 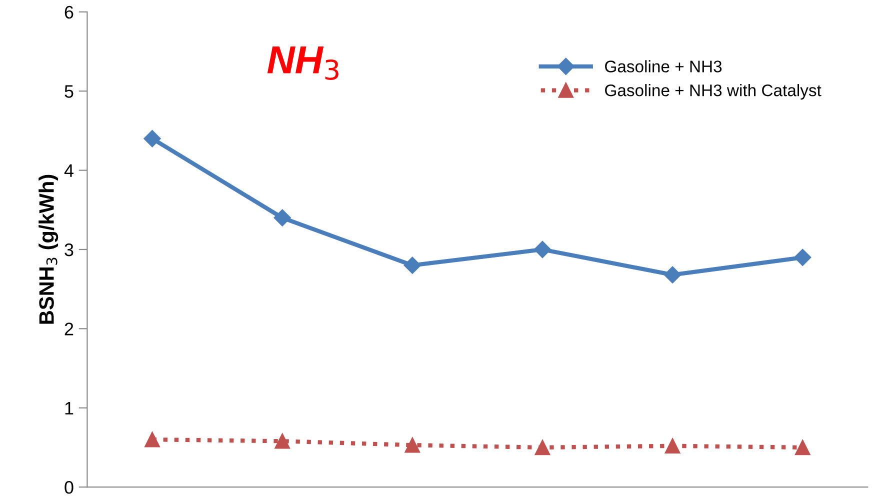 What do you see at coordinates (663, 66) in the screenshot?
I see `legend-label: Gasoline + NH3` at bounding box center [663, 66].